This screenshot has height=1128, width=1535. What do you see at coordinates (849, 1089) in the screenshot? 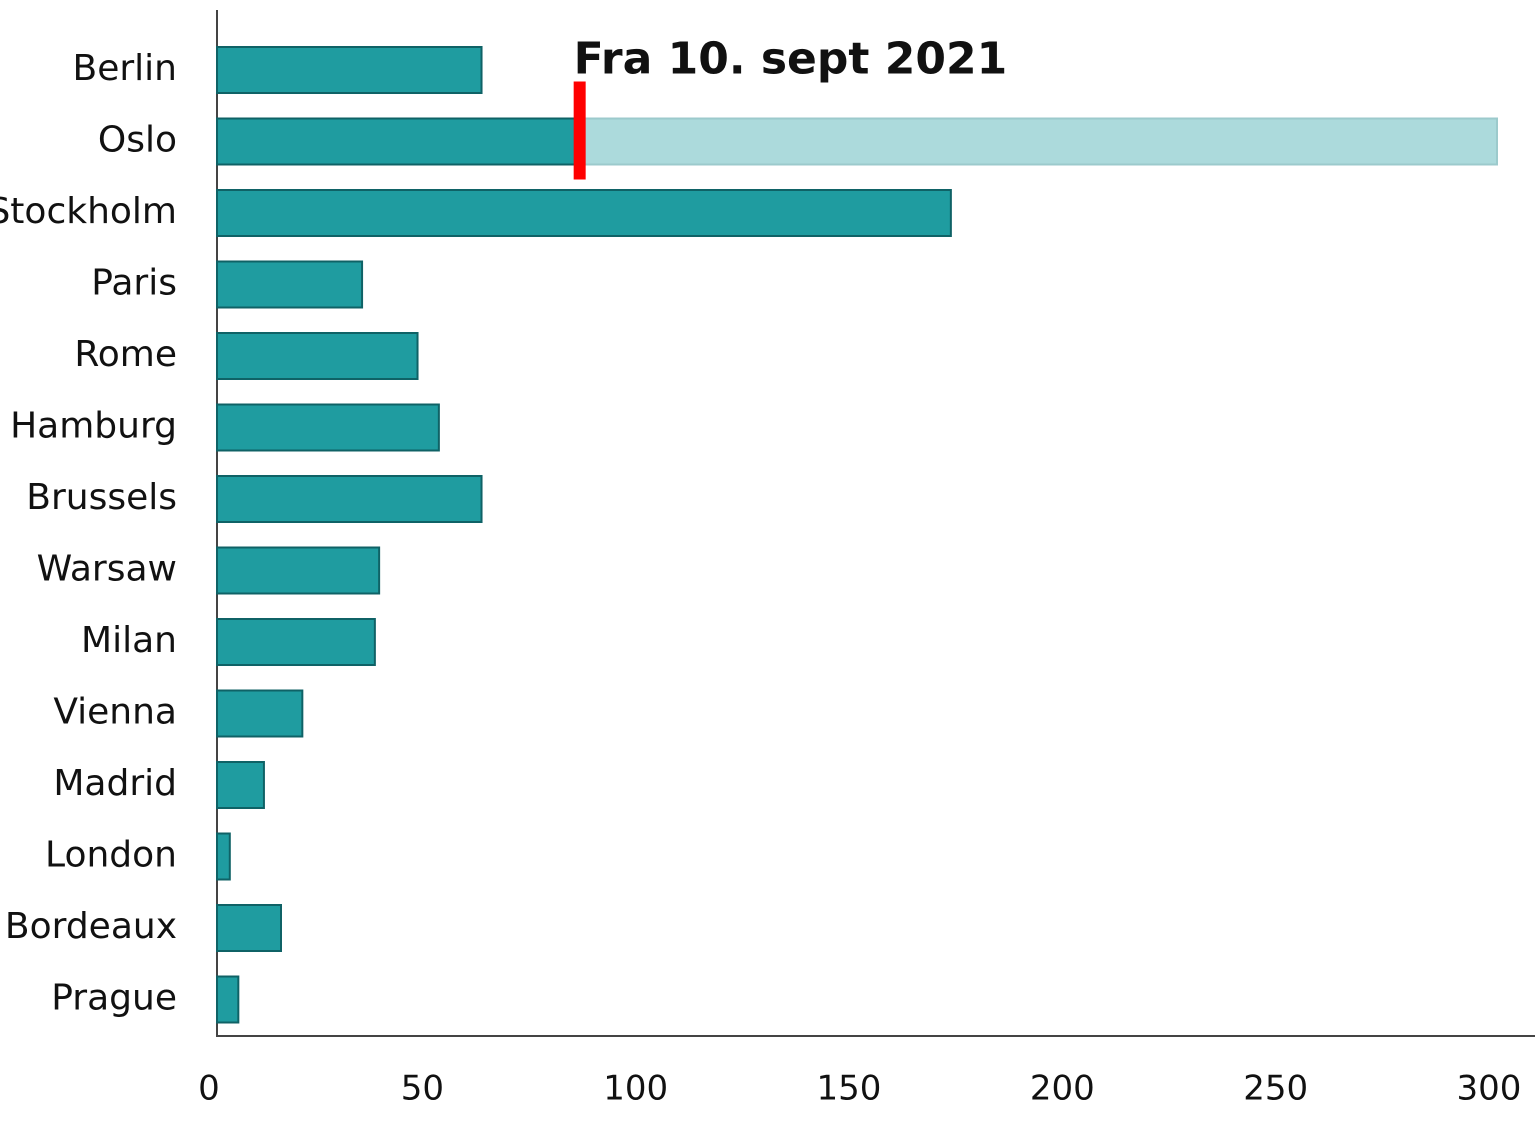
I see `x-tick-label: 150` at bounding box center [849, 1089].